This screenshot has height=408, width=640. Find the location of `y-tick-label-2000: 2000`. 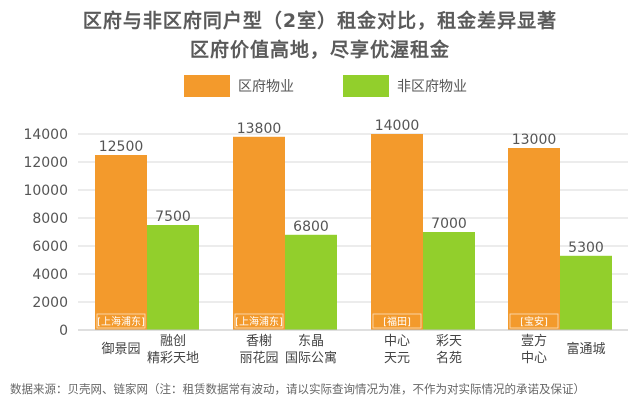

y-tick-label-2000: 2000 is located at coordinates (50, 303).